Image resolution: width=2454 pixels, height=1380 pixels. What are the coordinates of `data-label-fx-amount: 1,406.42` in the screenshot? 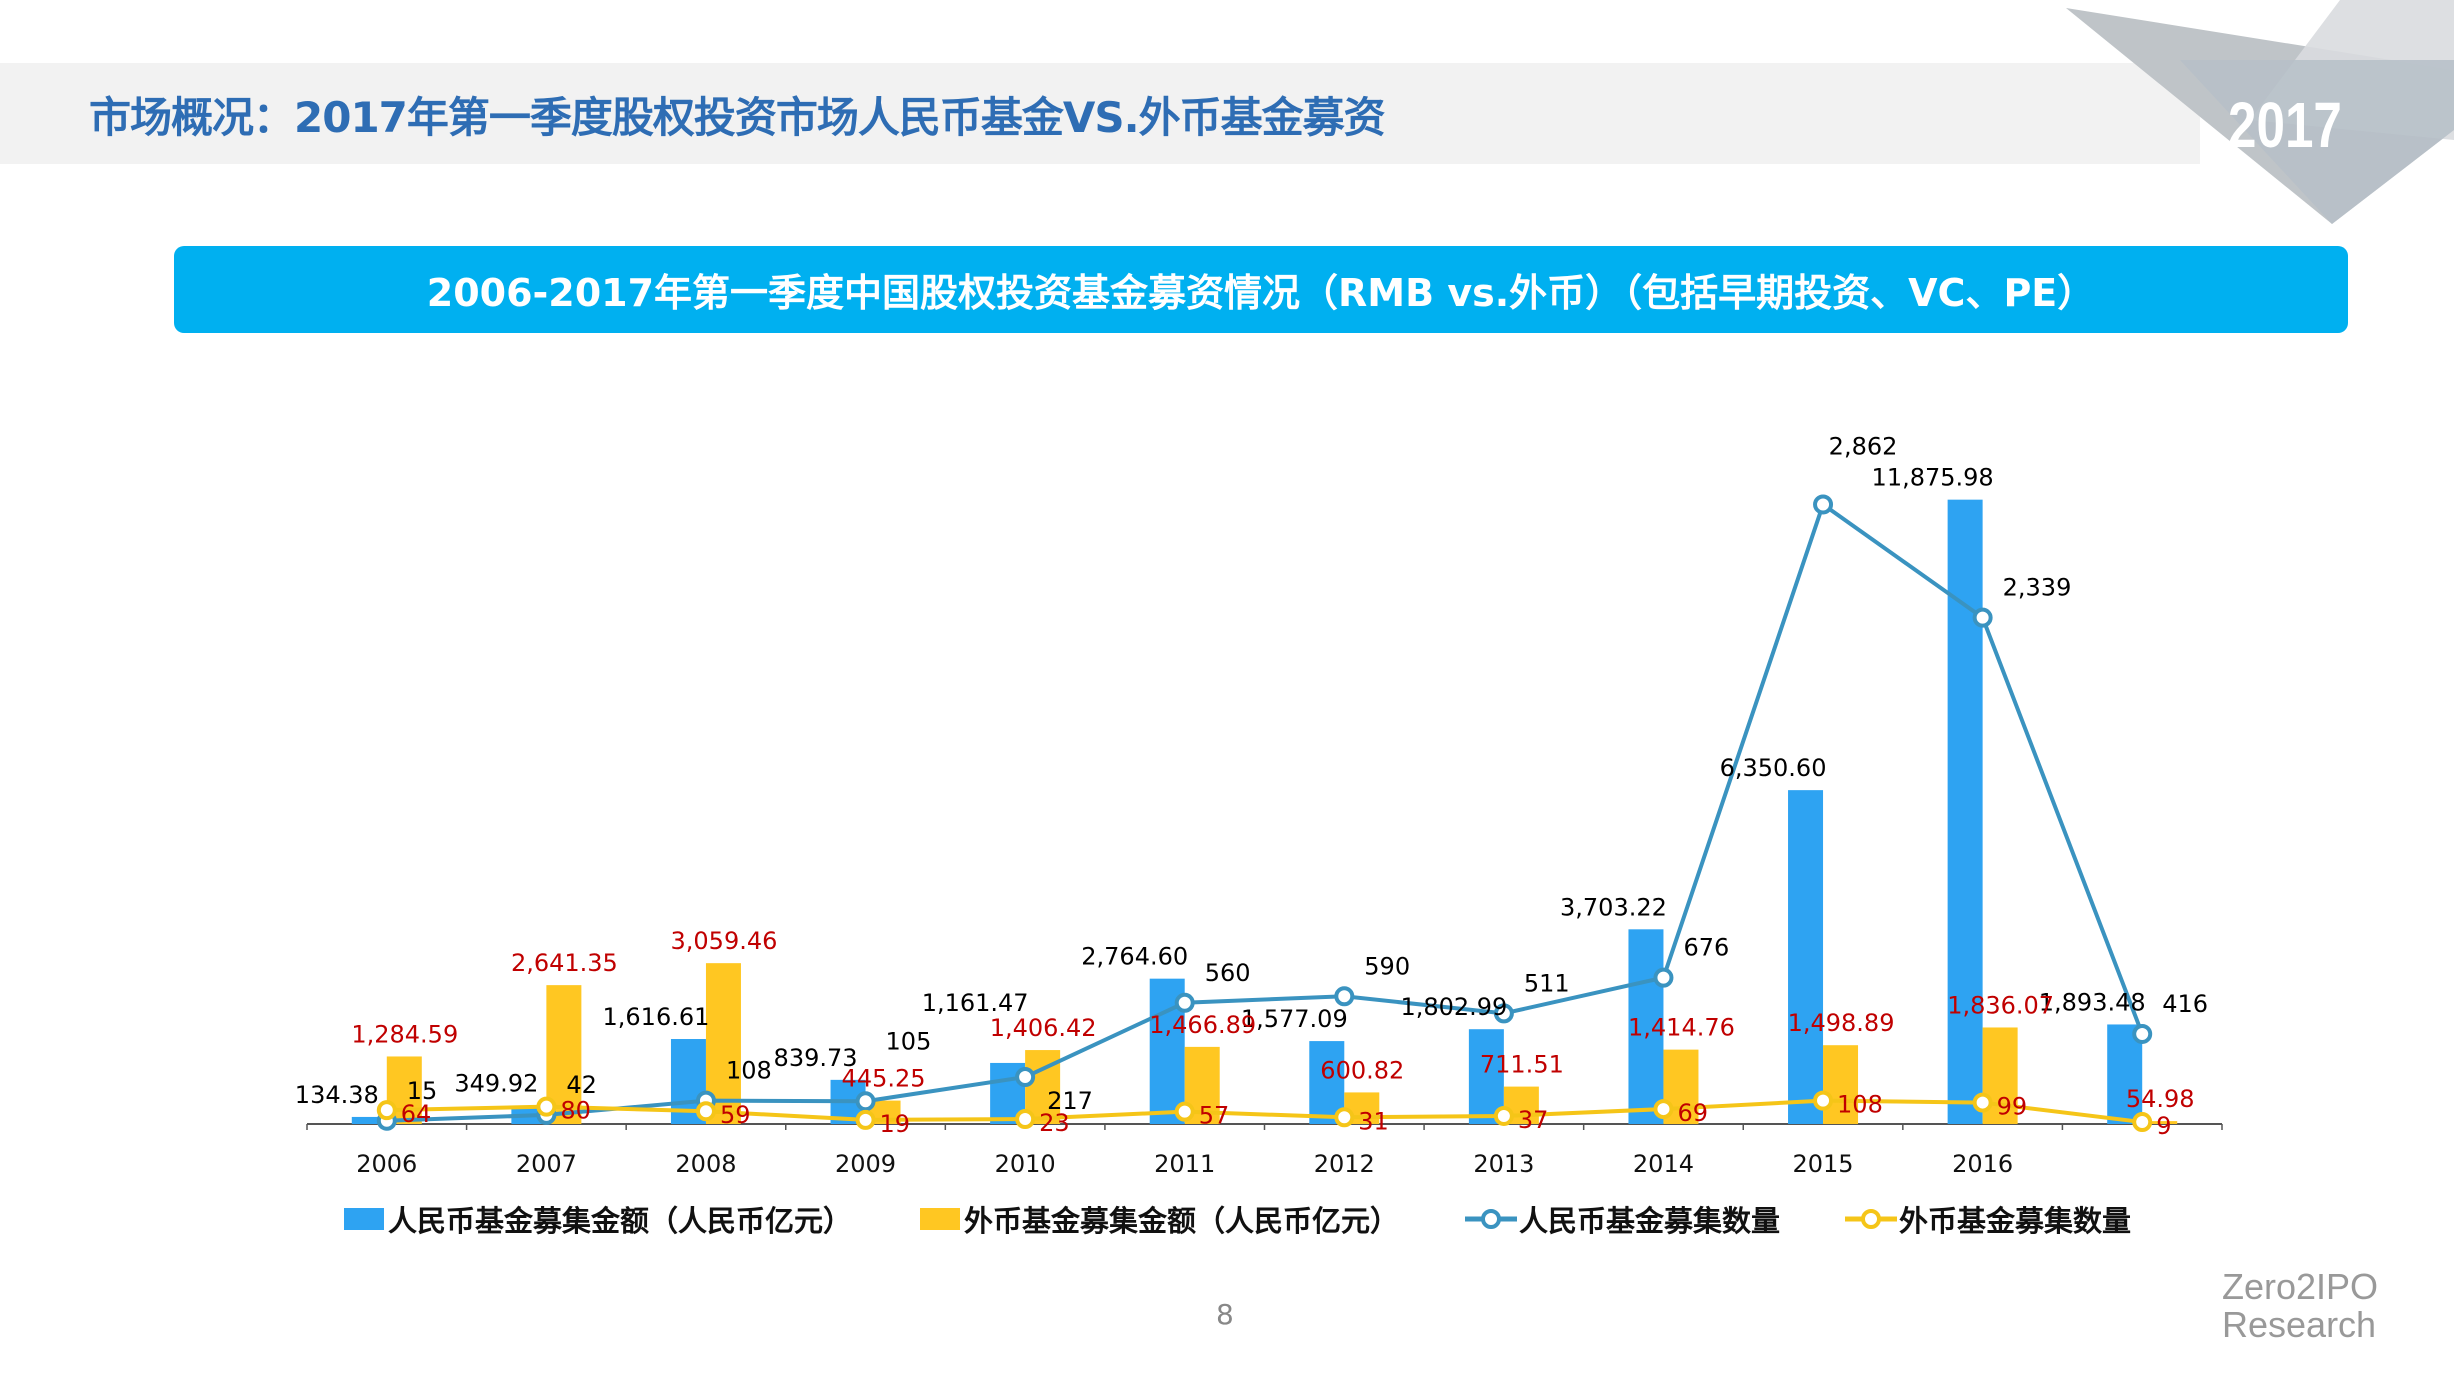 It's located at (1043, 1028).